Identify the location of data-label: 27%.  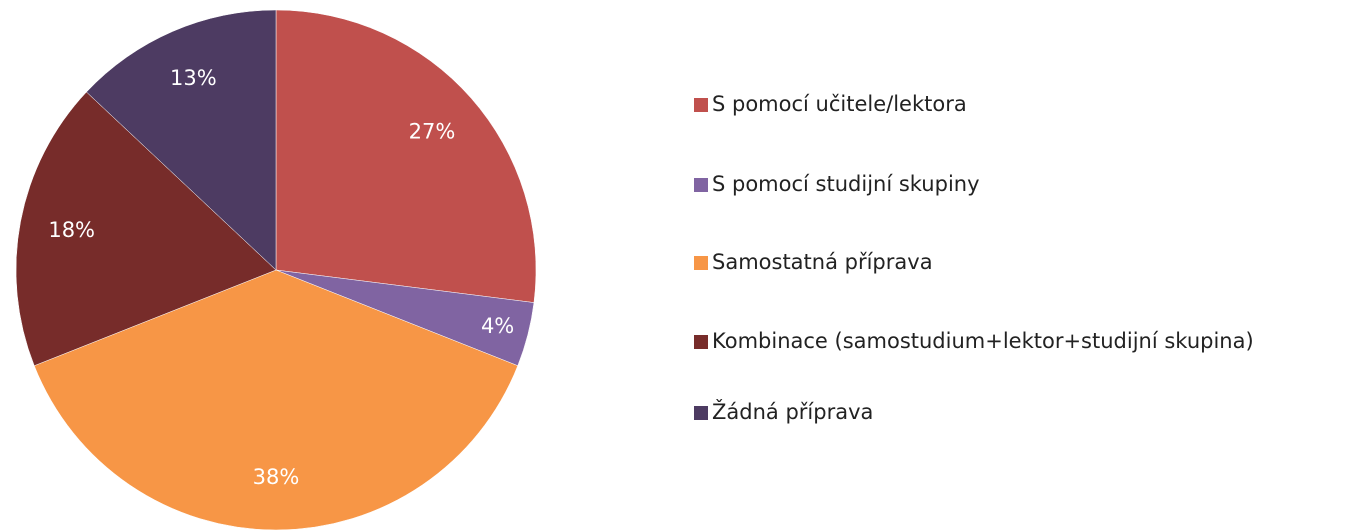
(432, 131).